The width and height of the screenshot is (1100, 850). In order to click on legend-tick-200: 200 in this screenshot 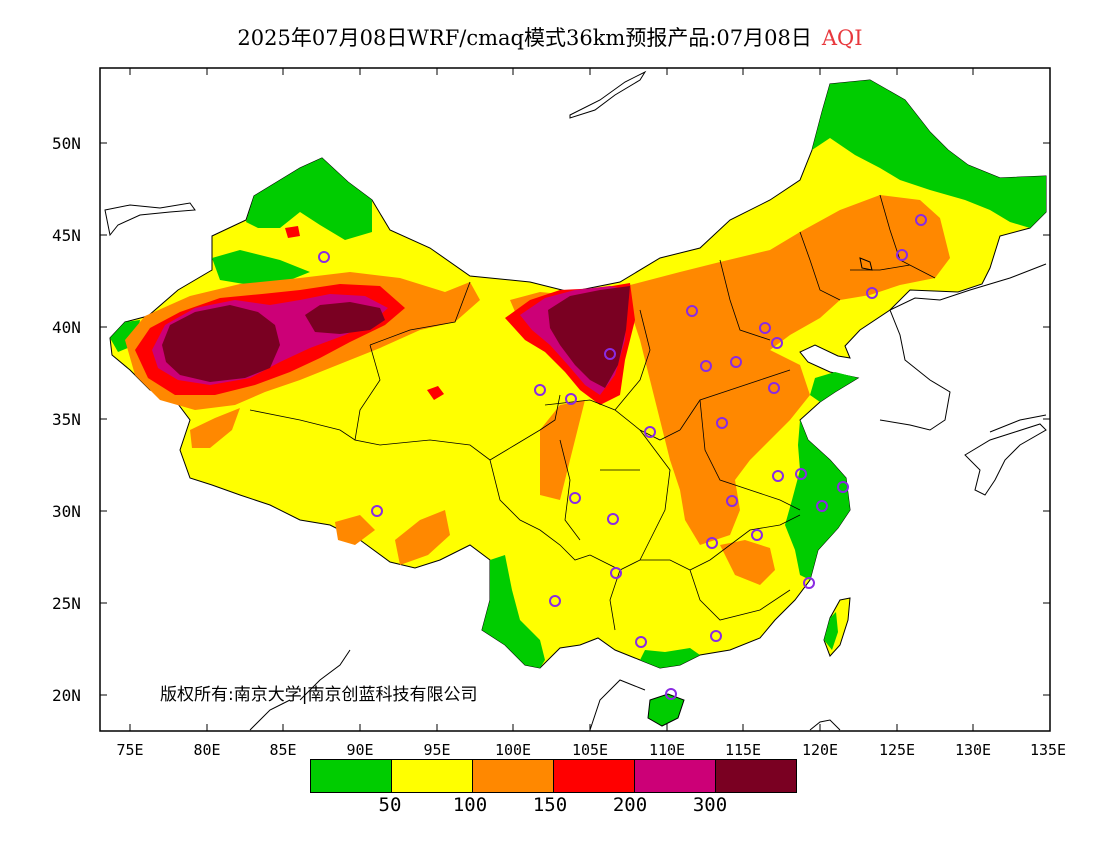, I will do `click(630, 805)`.